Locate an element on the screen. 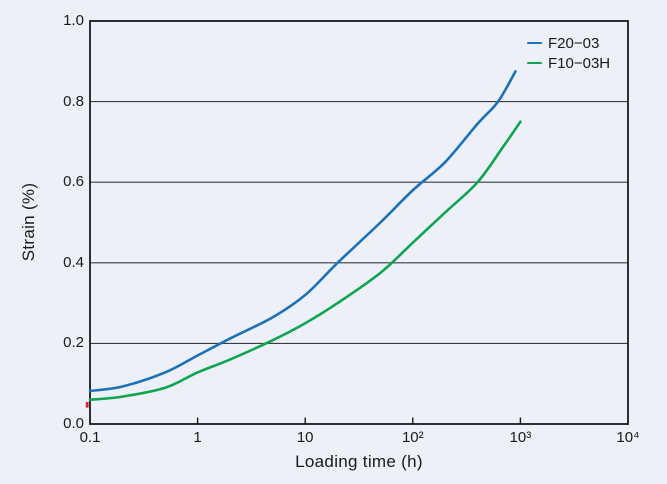  x-tick-label: 10² is located at coordinates (412, 437).